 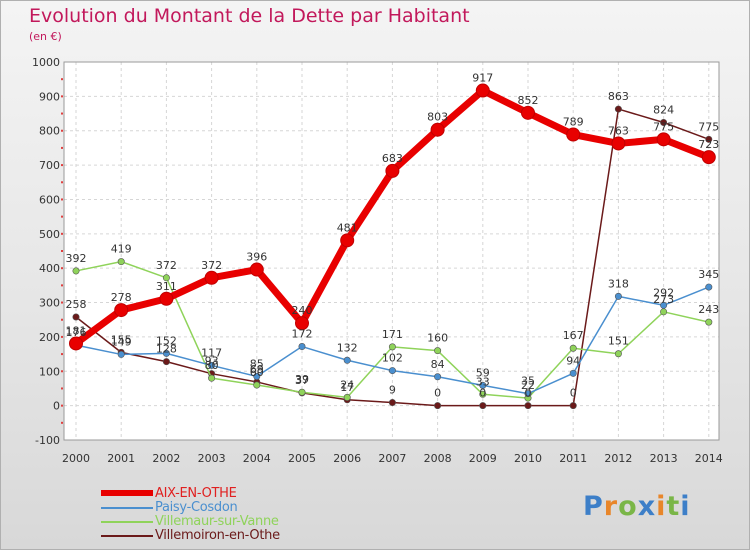 What do you see at coordinates (196, 493) in the screenshot?
I see `legend-label: AIX-EN-OTHE` at bounding box center [196, 493].